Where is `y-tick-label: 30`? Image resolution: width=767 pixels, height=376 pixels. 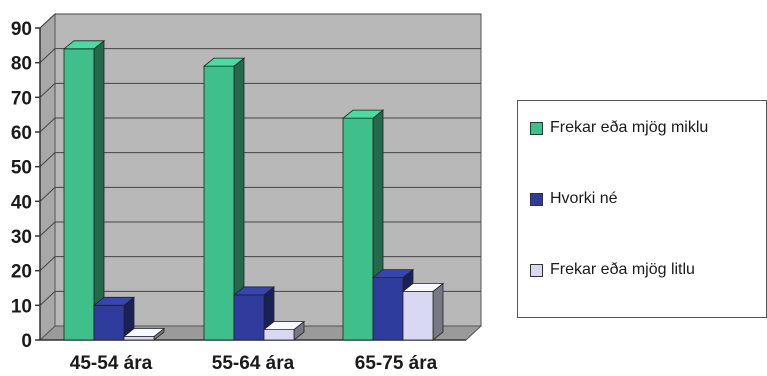
y-tick-label: 30 is located at coordinates (21, 237).